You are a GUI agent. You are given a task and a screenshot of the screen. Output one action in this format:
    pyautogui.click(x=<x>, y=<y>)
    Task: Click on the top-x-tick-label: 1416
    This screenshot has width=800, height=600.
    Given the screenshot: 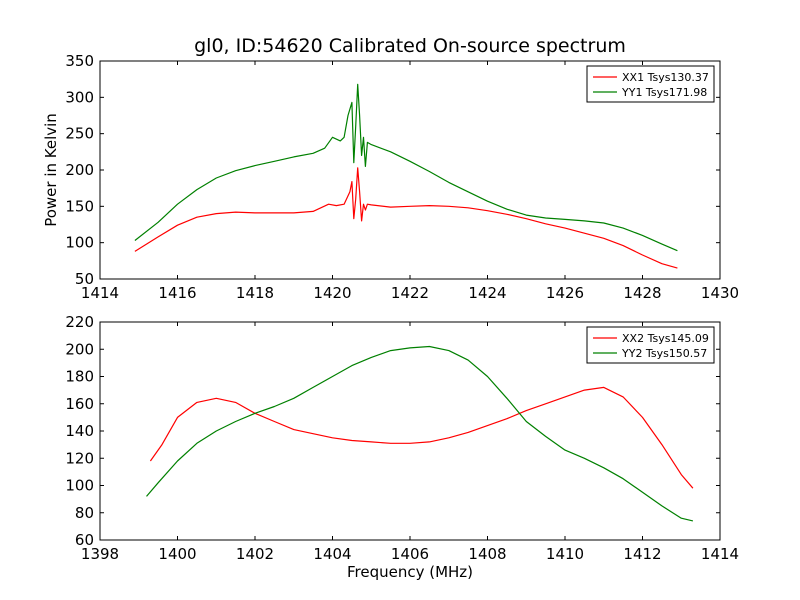 What is the action you would take?
    pyautogui.click(x=177, y=293)
    